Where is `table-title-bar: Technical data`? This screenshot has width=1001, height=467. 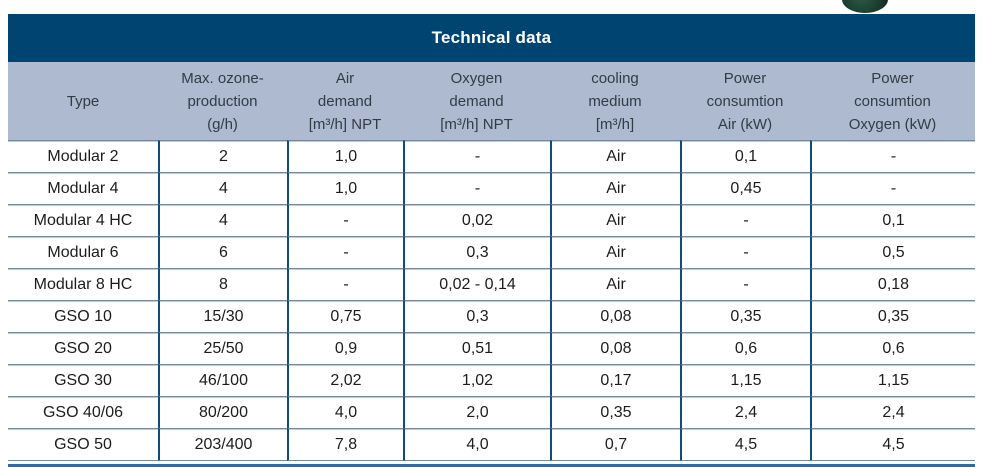 table-title-bar: Technical data is located at coordinates (491, 38).